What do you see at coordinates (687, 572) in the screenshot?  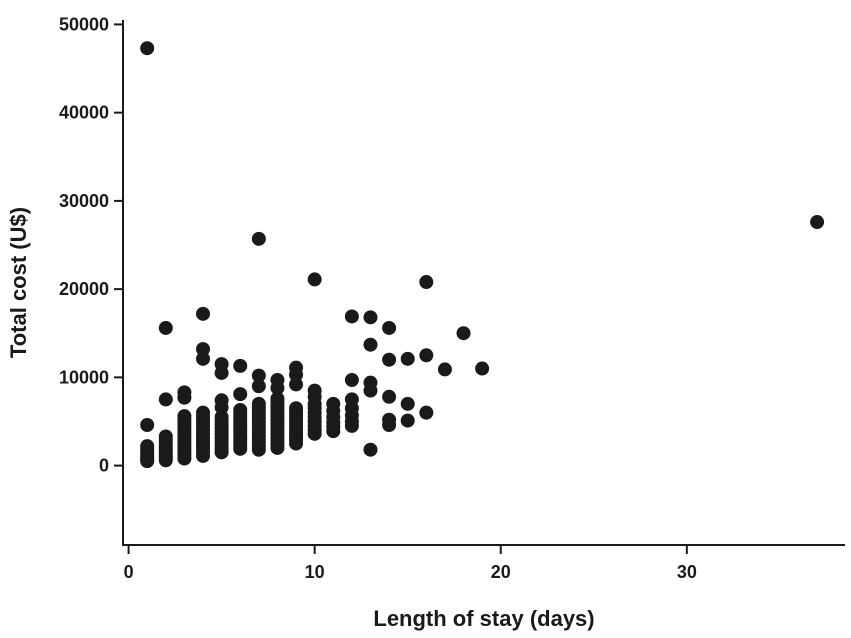 I see `x-tick-label: 30` at bounding box center [687, 572].